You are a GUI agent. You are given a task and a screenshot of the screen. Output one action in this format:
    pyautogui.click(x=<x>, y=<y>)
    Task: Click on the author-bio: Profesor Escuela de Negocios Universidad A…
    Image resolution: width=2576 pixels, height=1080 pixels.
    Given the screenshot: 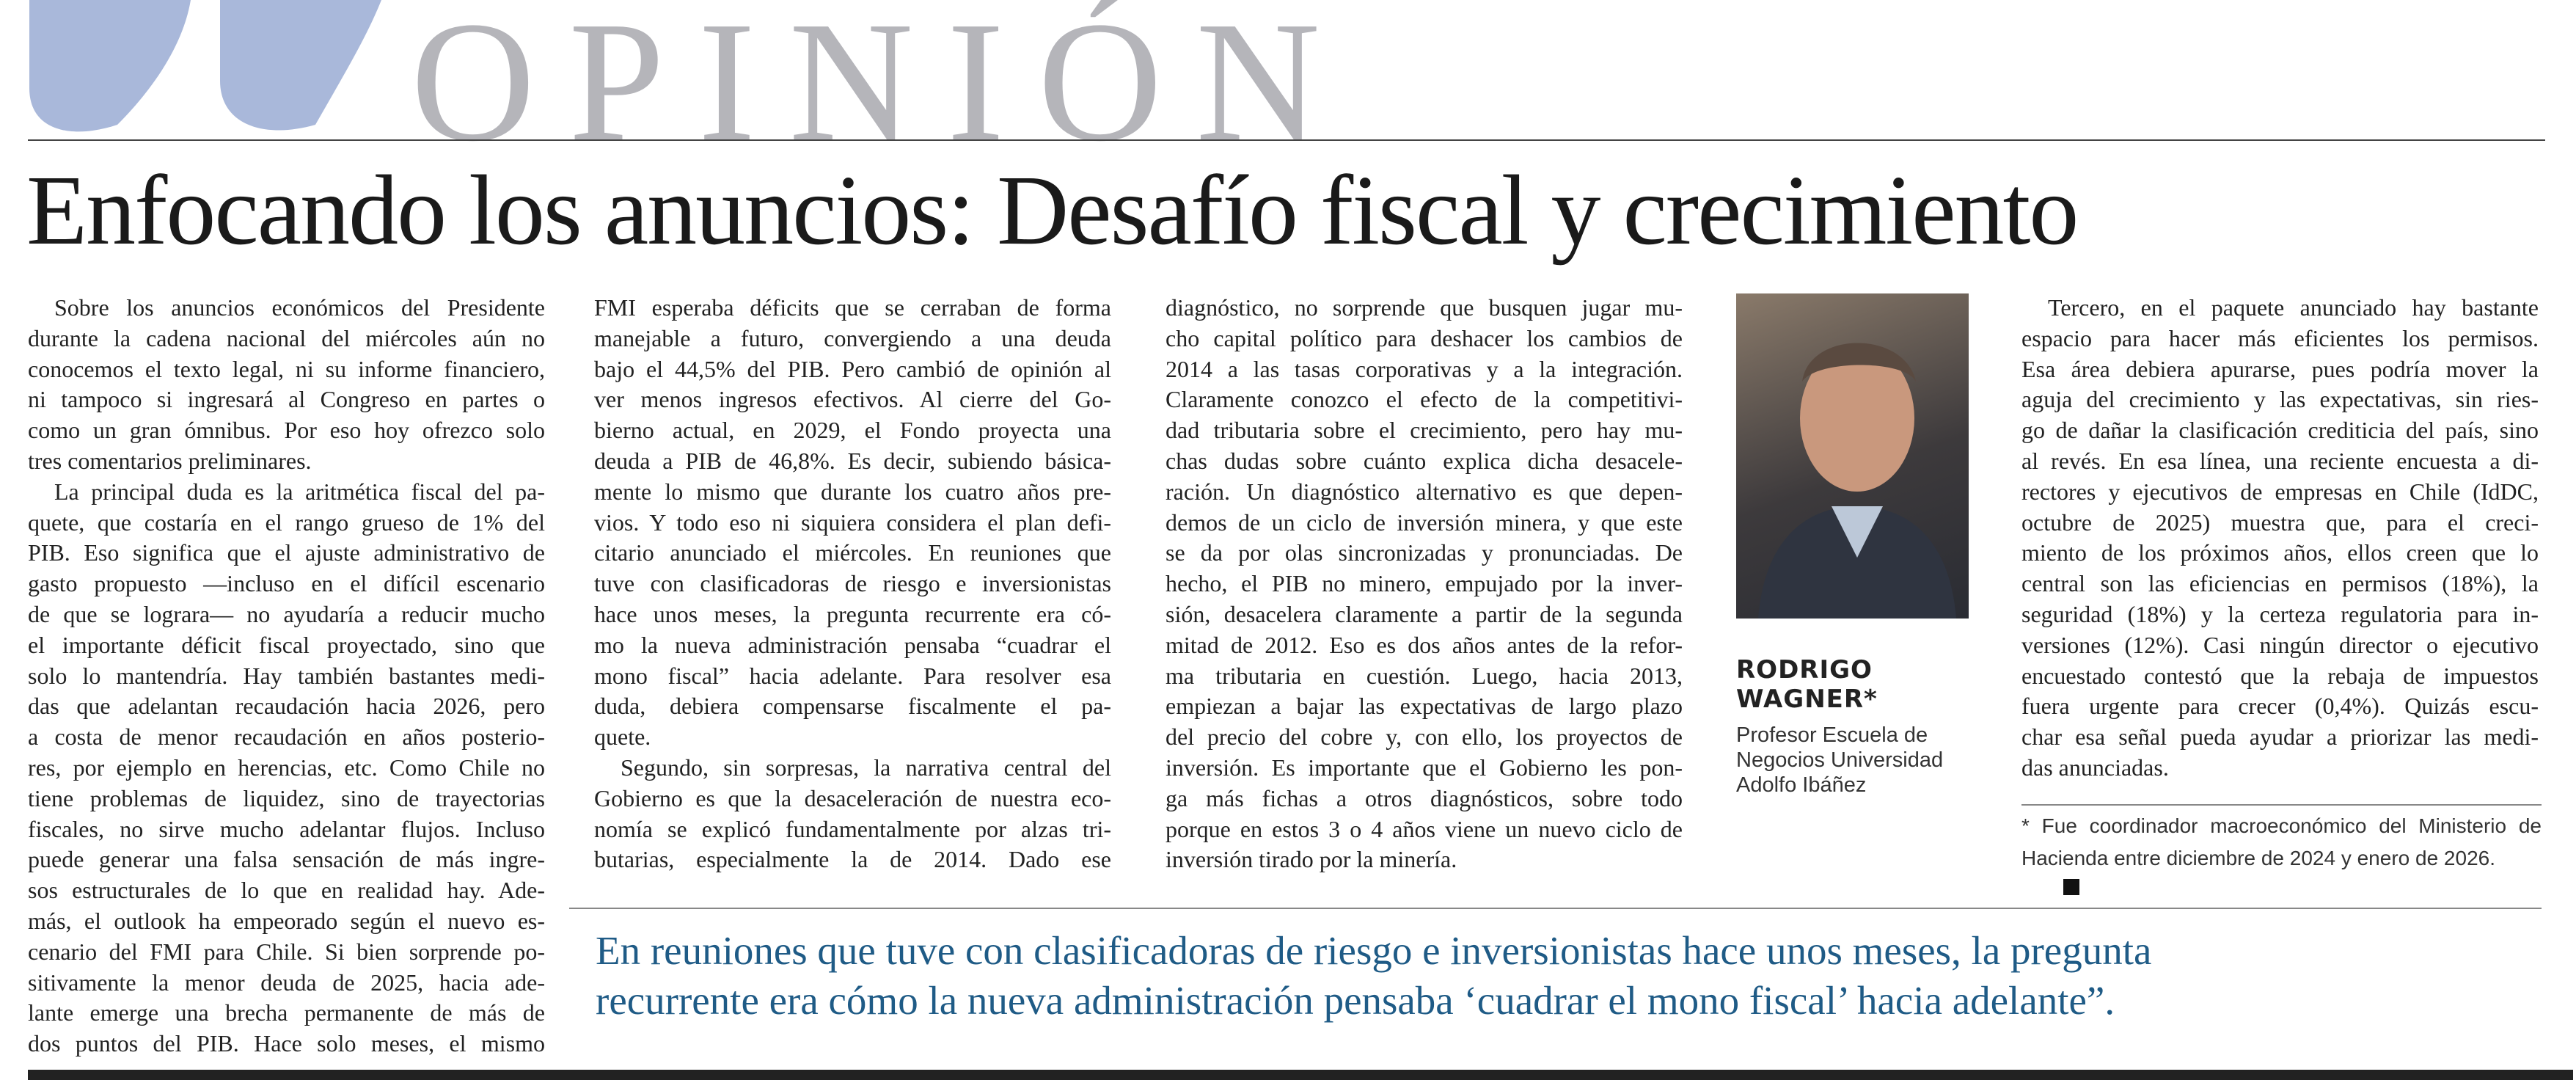 What is the action you would take?
    pyautogui.click(x=1840, y=760)
    